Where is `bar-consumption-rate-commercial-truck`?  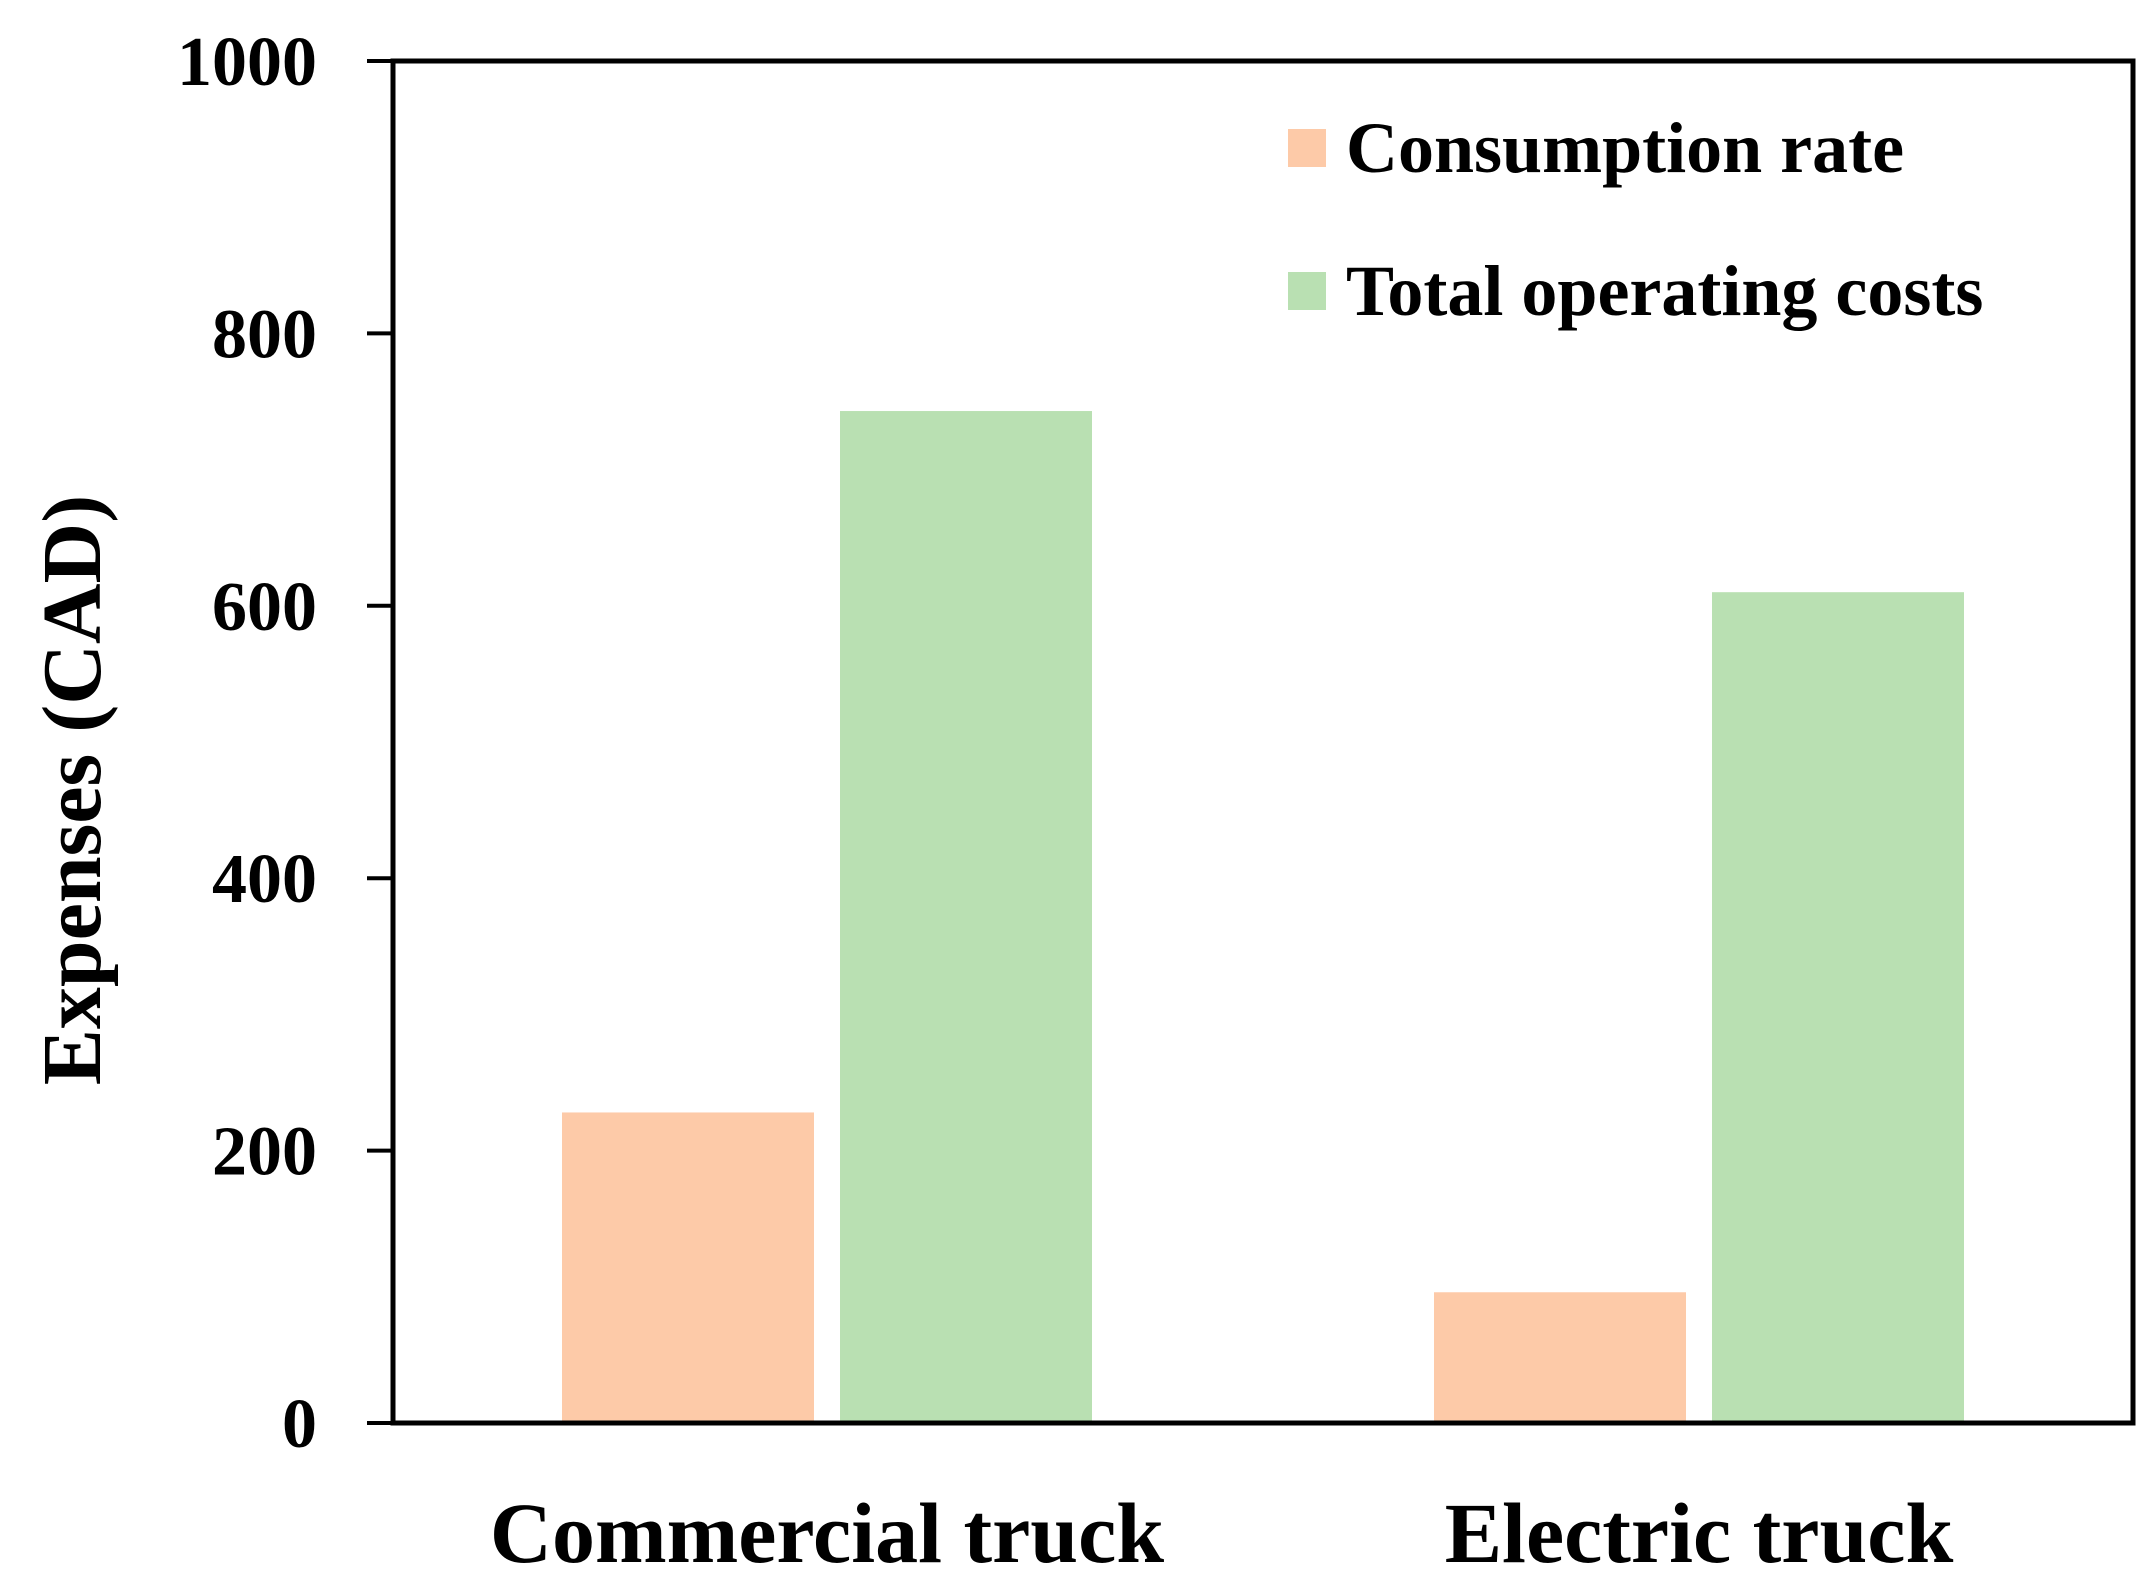
bar-consumption-rate-commercial-truck is located at coordinates (688, 1267).